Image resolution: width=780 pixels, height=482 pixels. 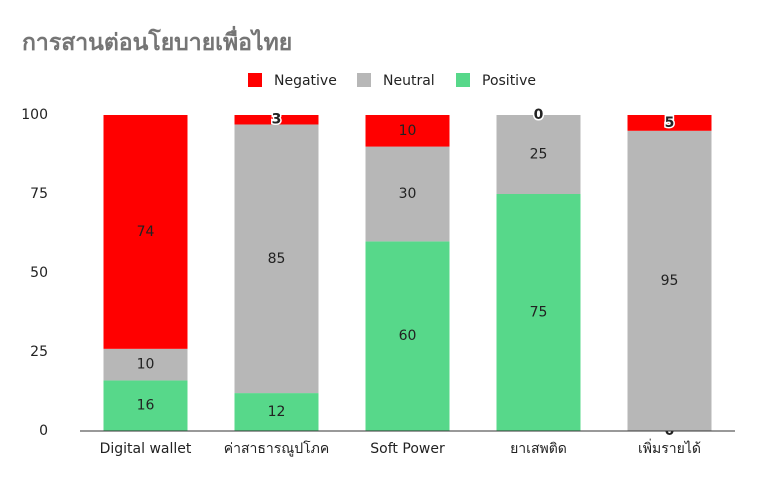 What do you see at coordinates (39, 352) in the screenshot?
I see `y-tick-label: 25` at bounding box center [39, 352].